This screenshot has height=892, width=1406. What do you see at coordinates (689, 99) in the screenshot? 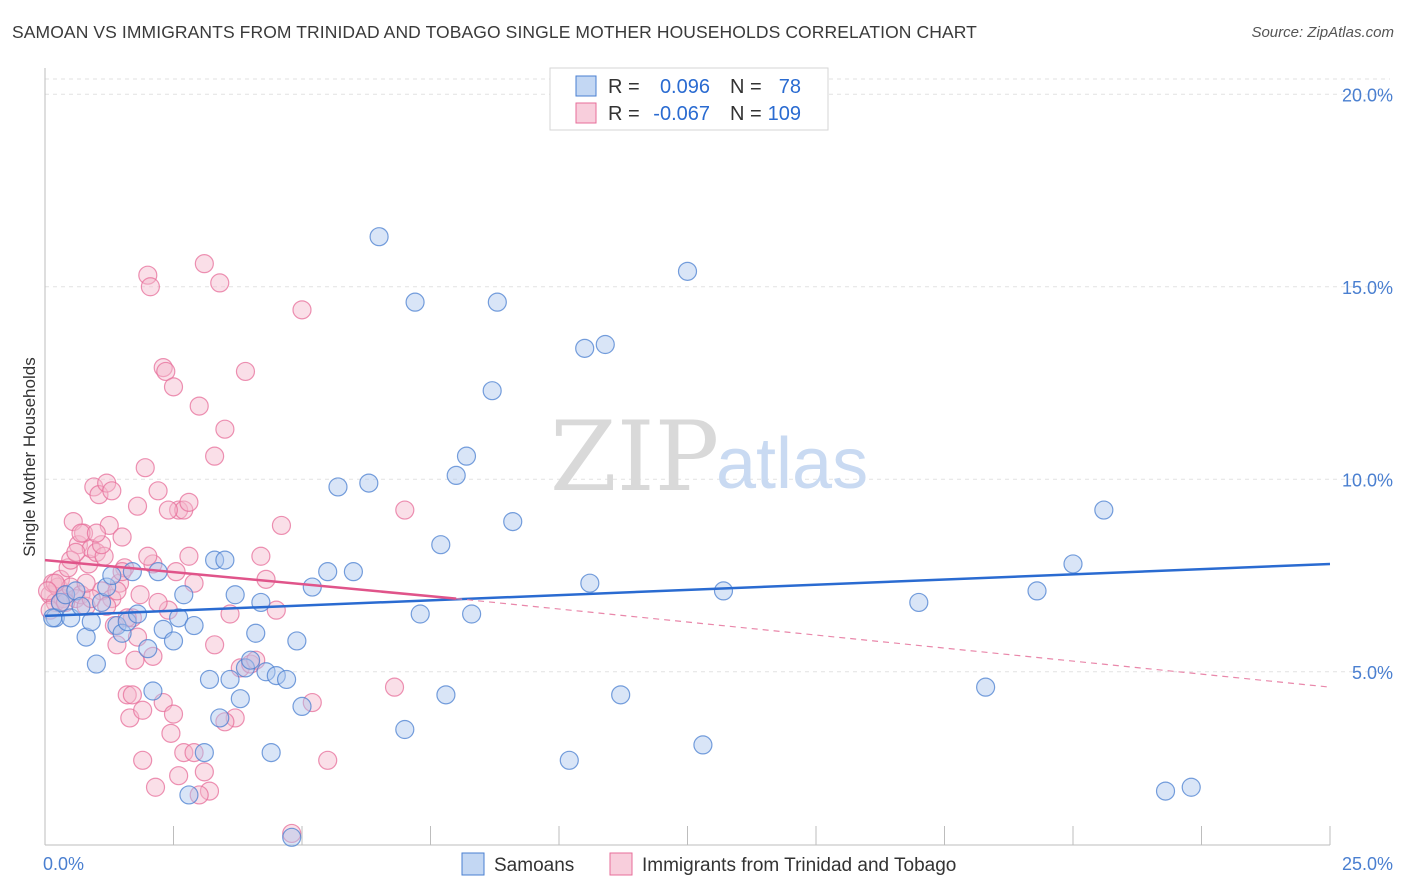
I see `stats-legend: R = 0.096 N = 78 R = -0.067 N = 109` at bounding box center [689, 99].